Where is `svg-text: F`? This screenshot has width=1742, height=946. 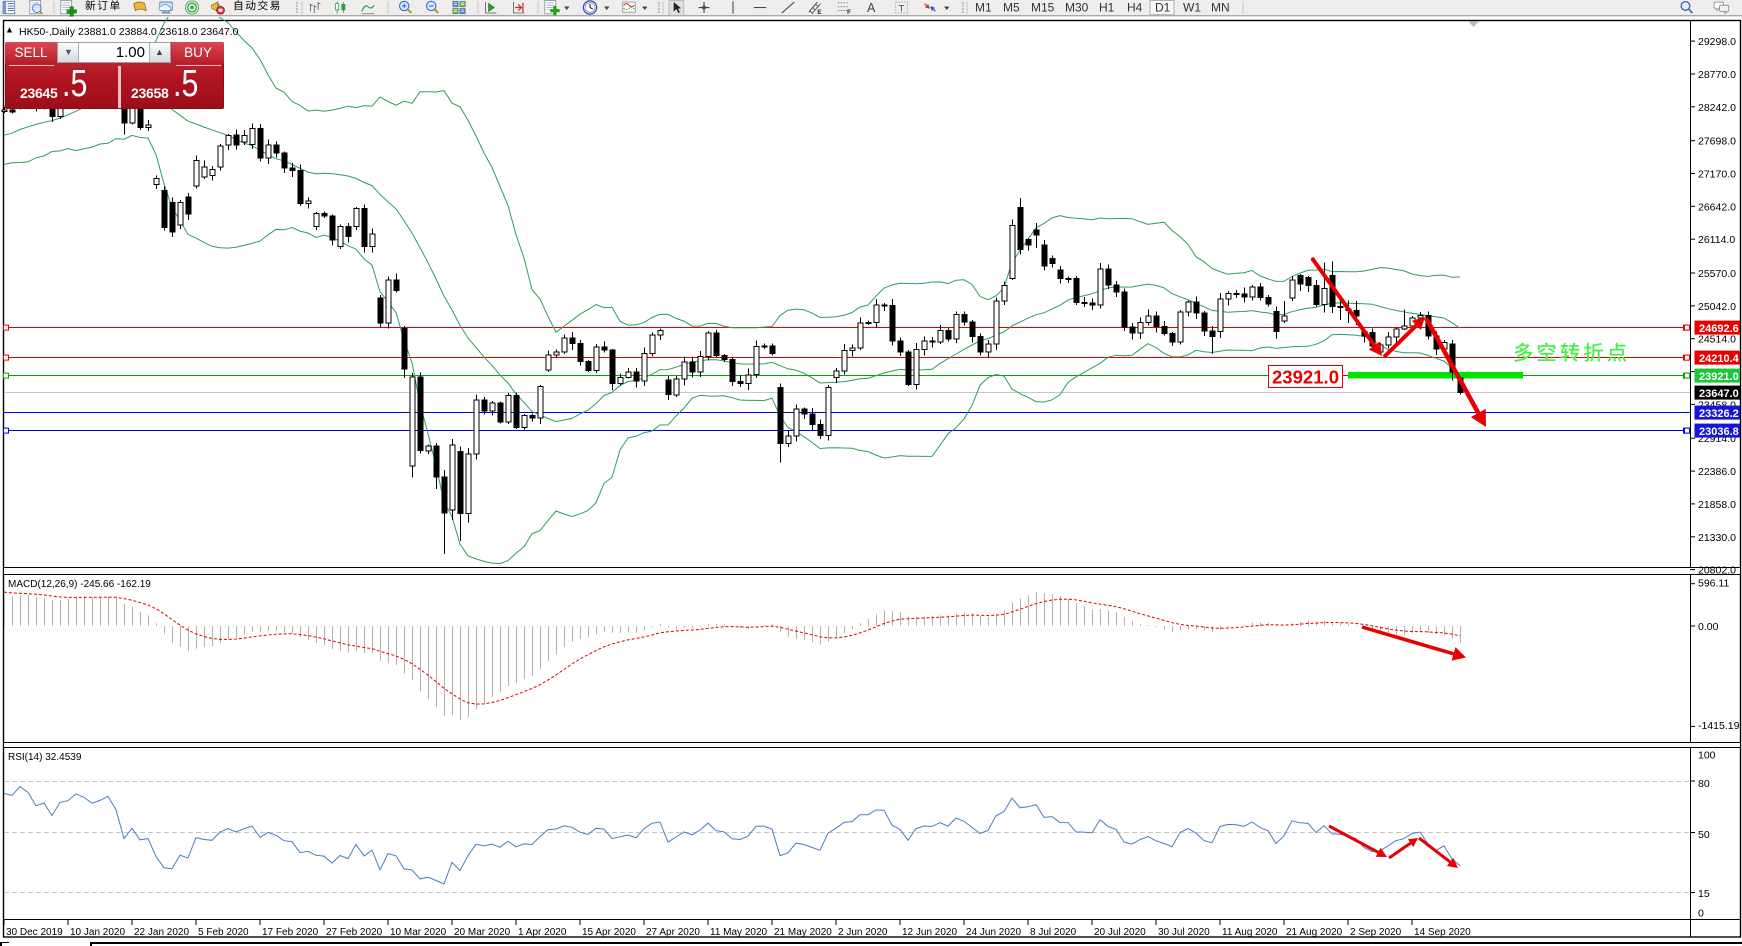
svg-text: F is located at coordinates (849, 12).